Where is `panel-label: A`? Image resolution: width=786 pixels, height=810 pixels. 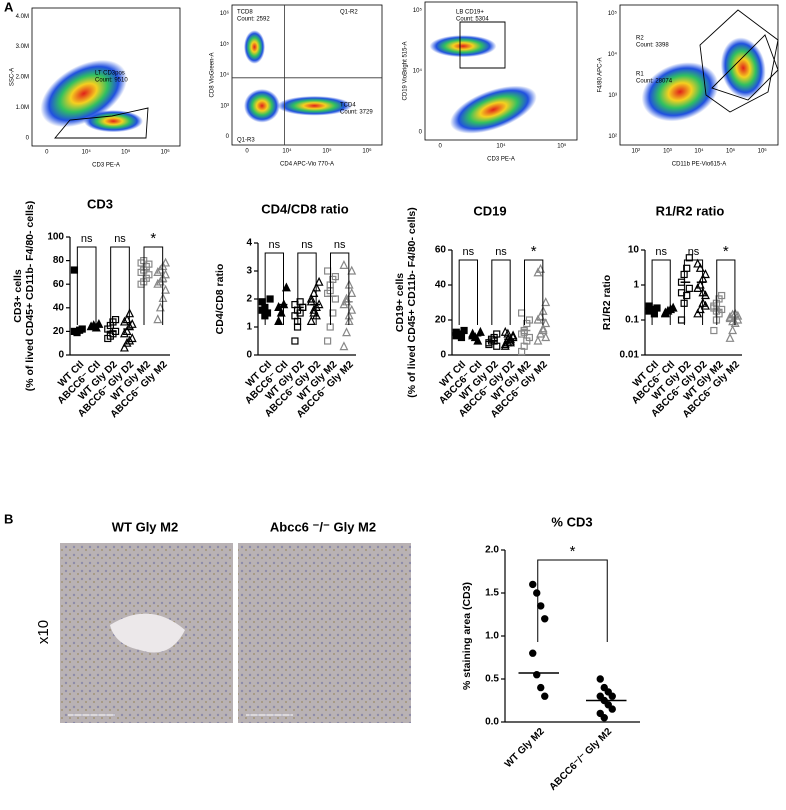
panel-label: A is located at coordinates (9, 7).